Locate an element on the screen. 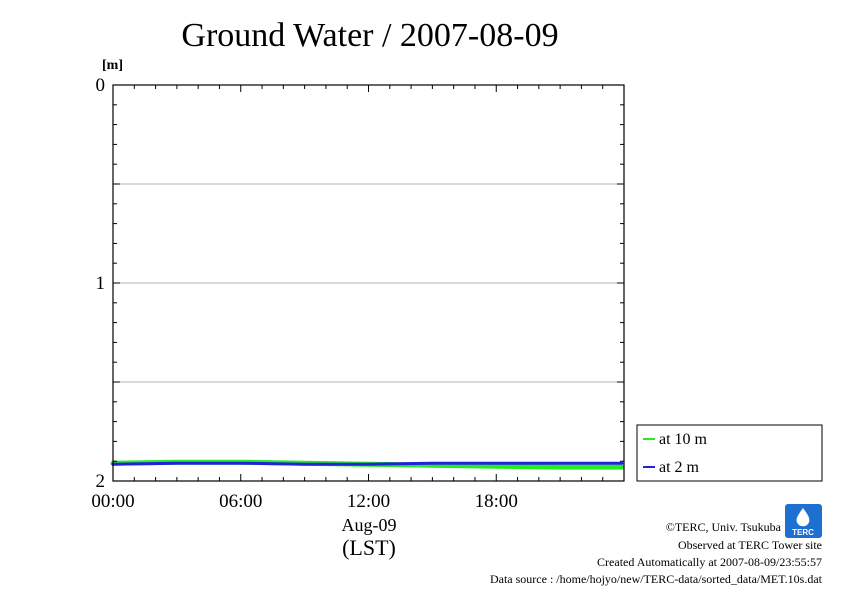 The image size is (842, 595). terc-logo: TERC is located at coordinates (803, 521).